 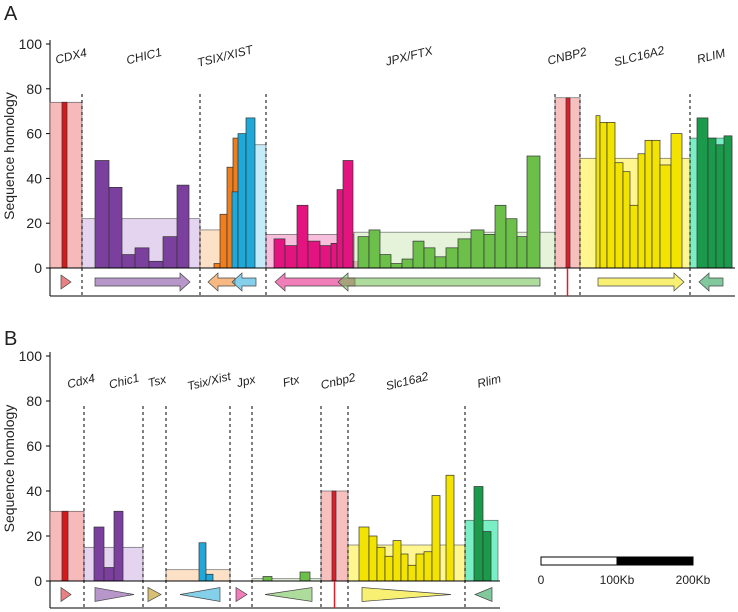 I want to click on gene-label: Tsx, so click(x=157, y=381).